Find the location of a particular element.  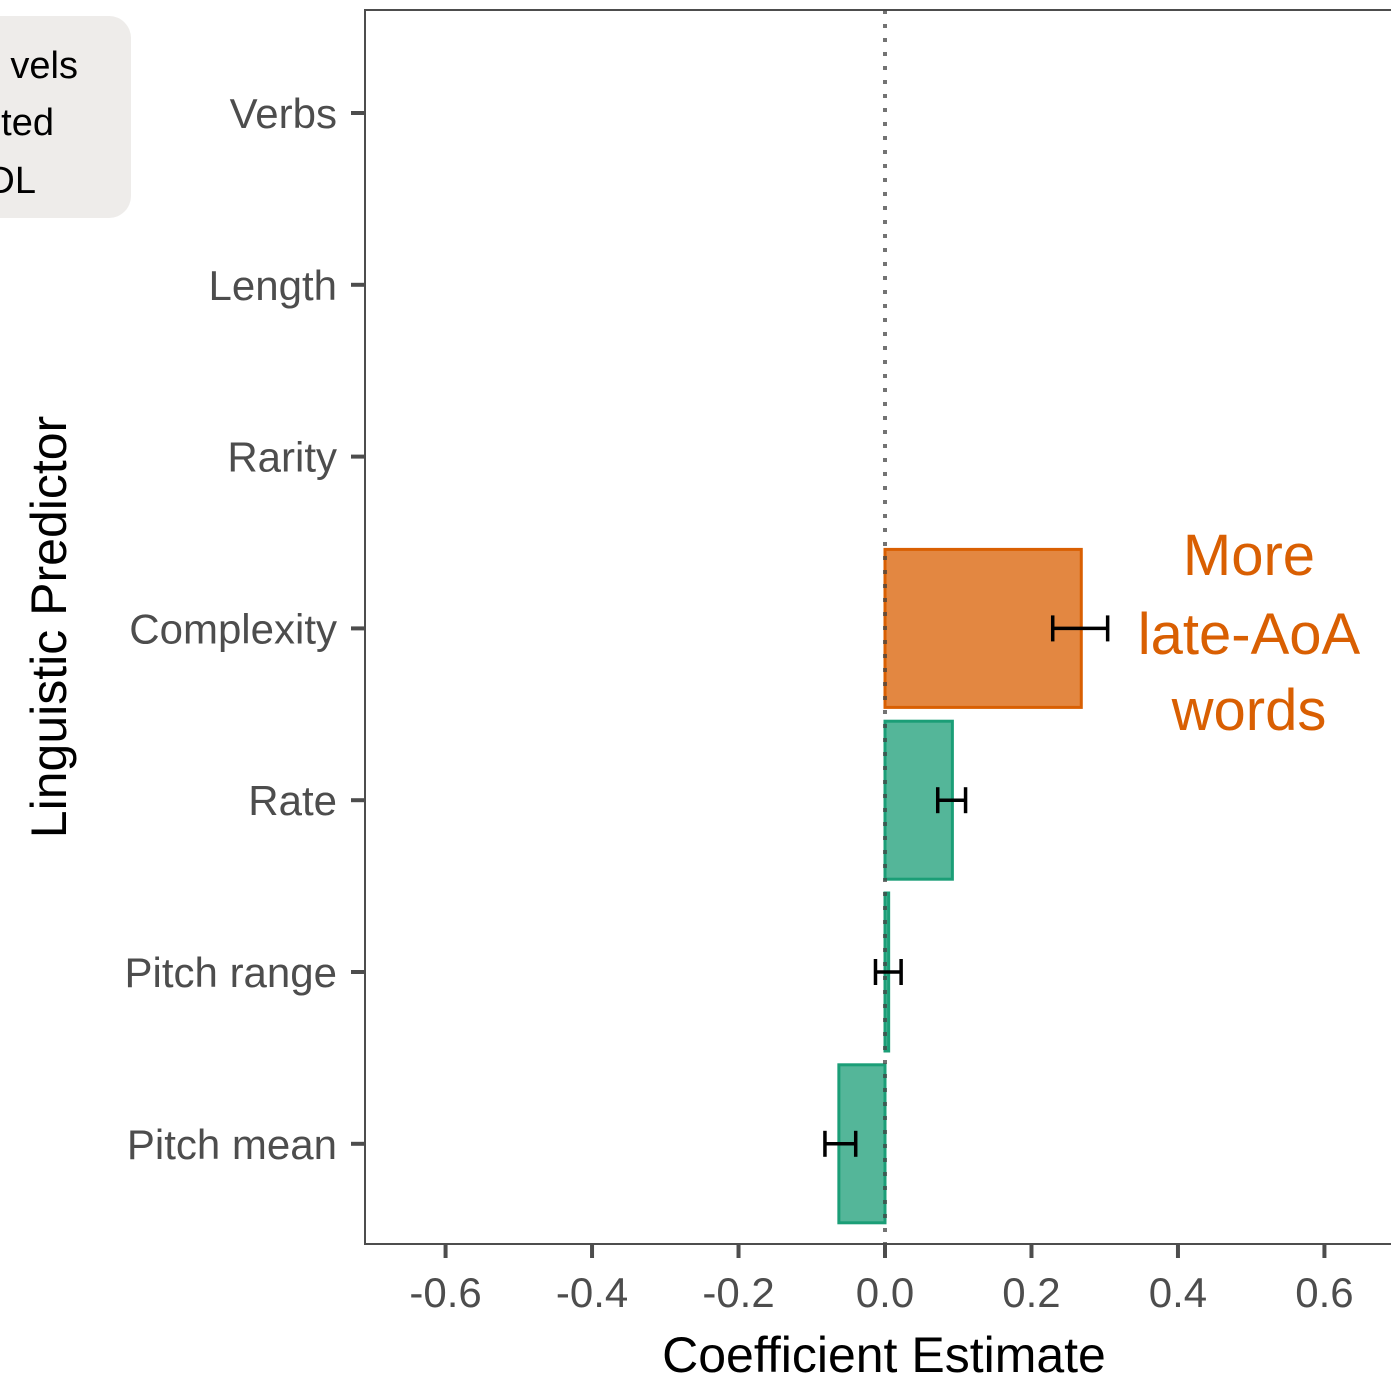

errorbar-layer is located at coordinates (966, 886).